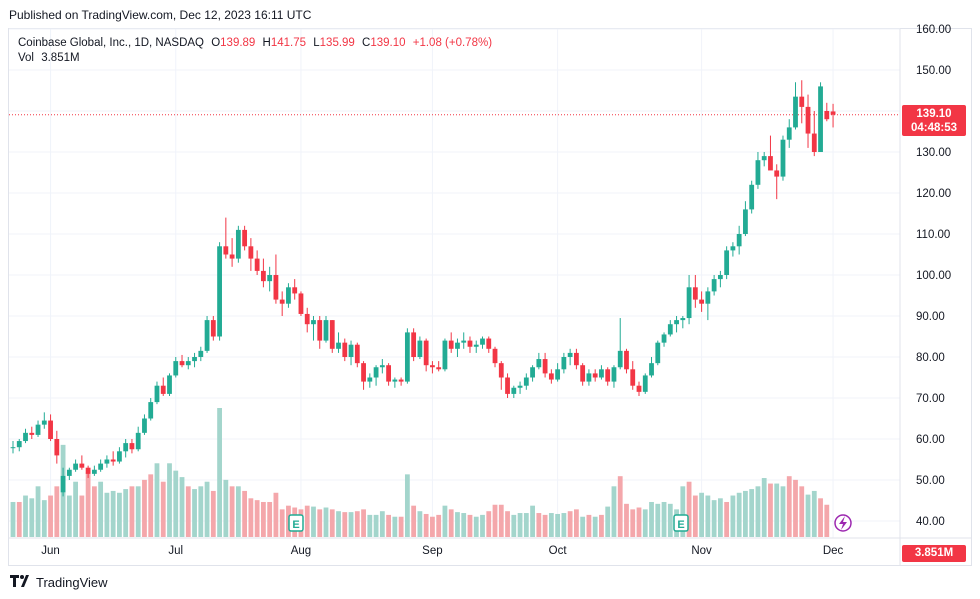 The width and height of the screenshot is (980, 599). I want to click on footer: TradingView, so click(59, 582).